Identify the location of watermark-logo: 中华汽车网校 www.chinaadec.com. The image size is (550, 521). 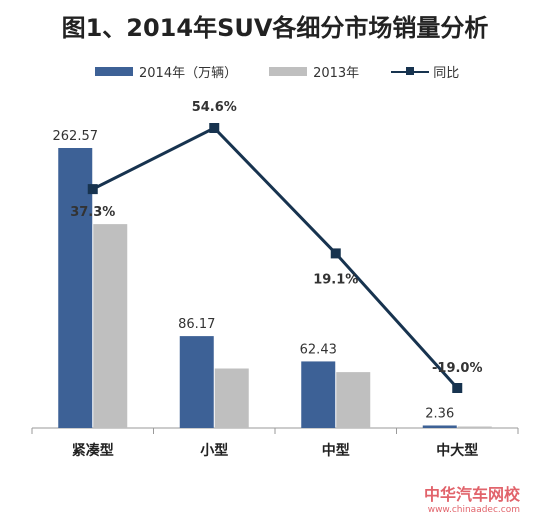
(472, 498).